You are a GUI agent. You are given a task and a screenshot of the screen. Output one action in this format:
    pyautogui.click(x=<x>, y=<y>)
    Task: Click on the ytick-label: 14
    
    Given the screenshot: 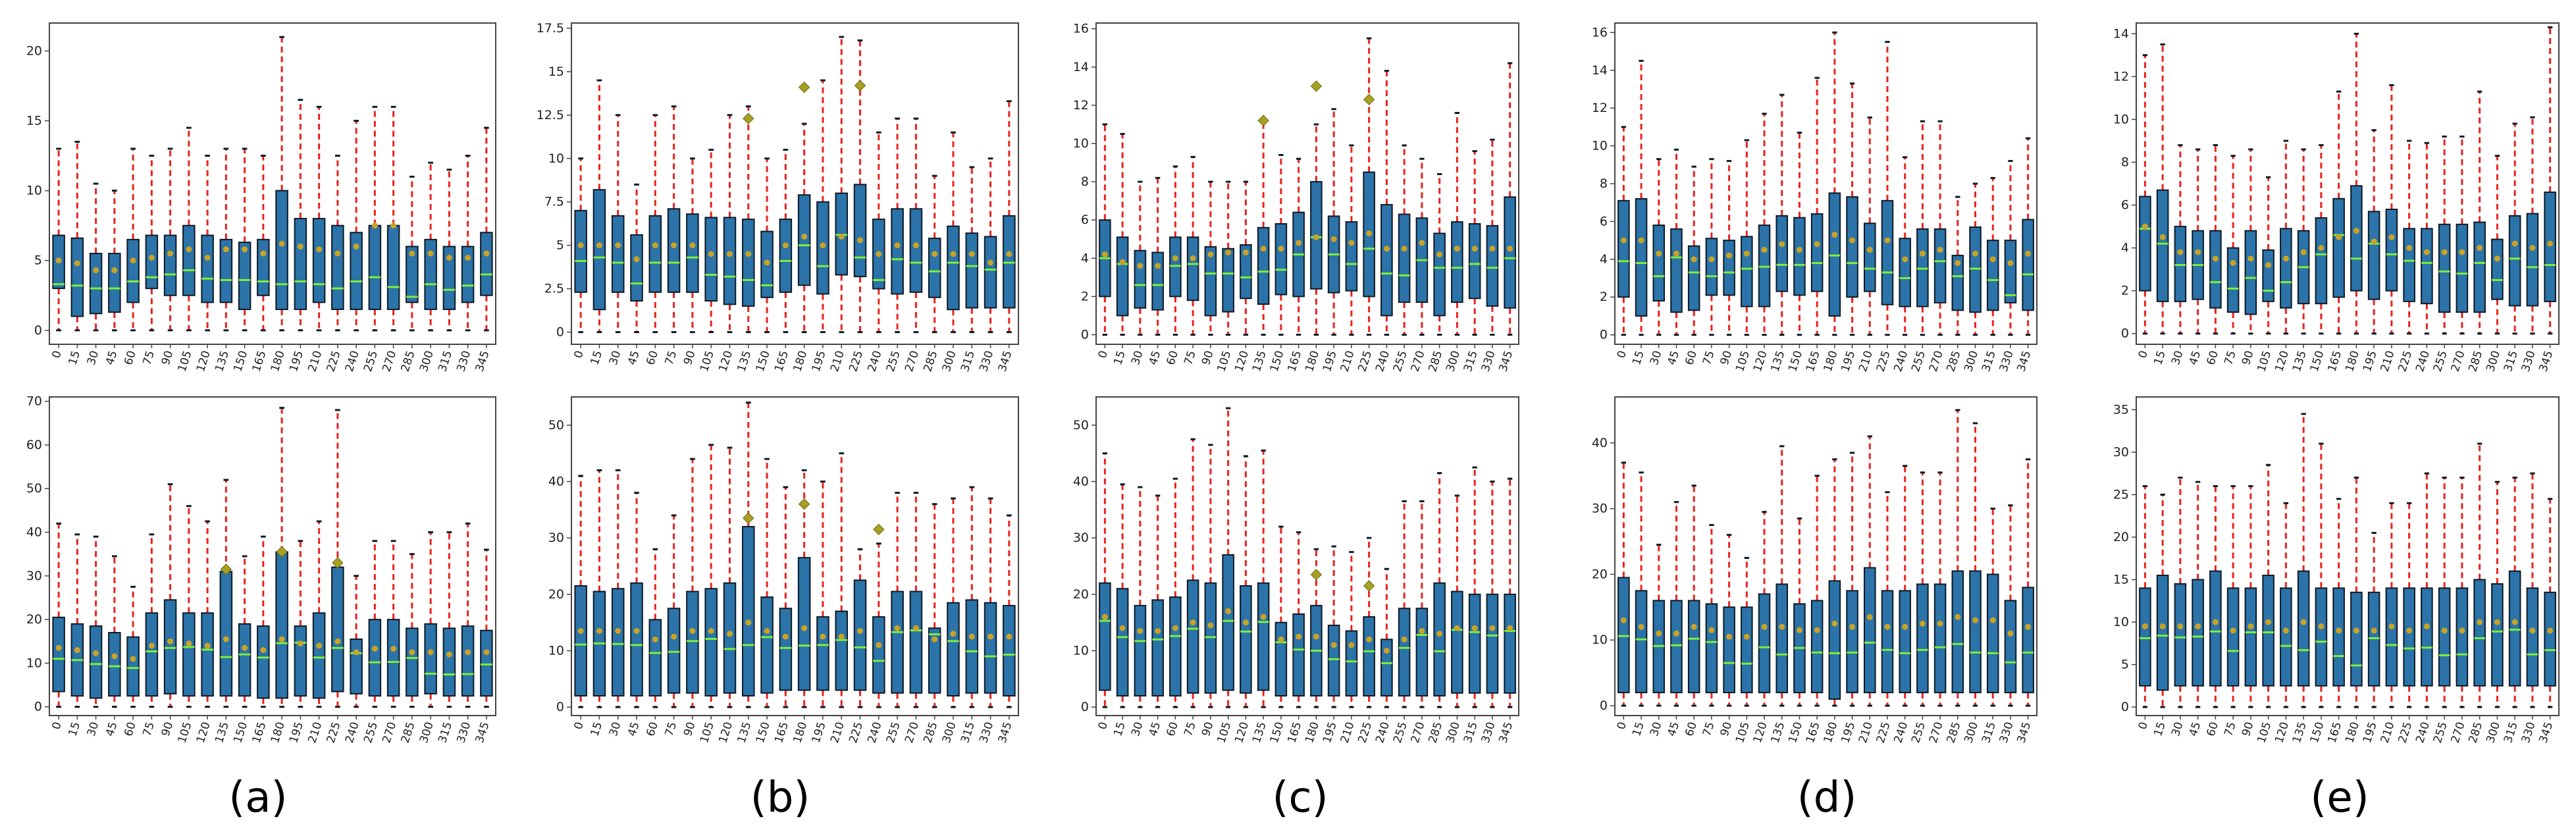 What is the action you would take?
    pyautogui.click(x=2121, y=33)
    